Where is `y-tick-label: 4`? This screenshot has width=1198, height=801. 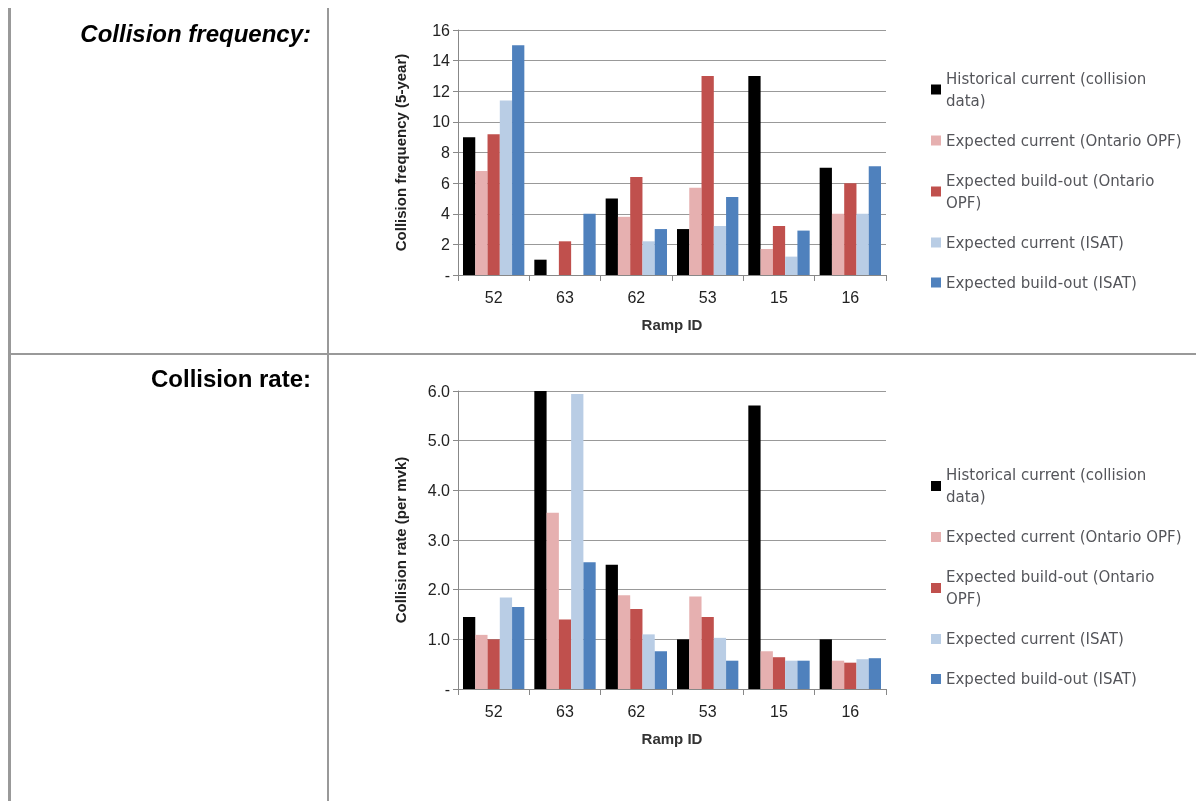 y-tick-label: 4 is located at coordinates (446, 214).